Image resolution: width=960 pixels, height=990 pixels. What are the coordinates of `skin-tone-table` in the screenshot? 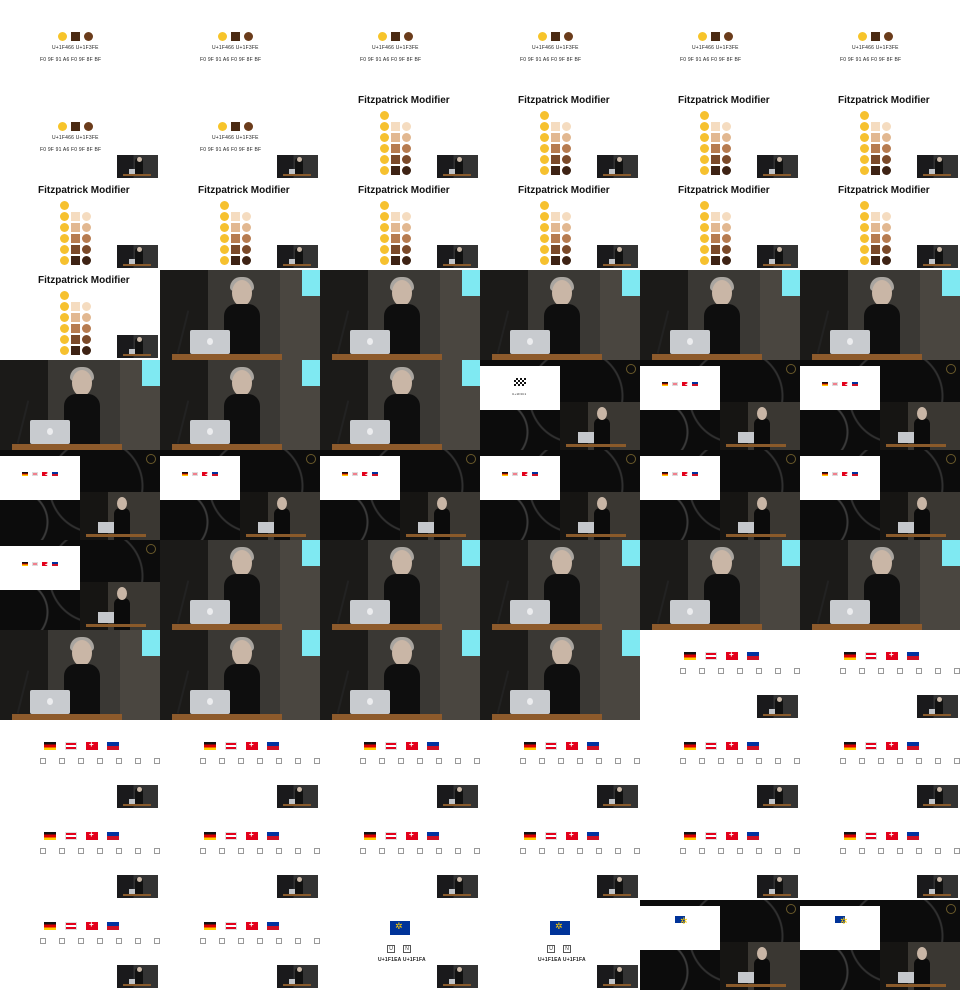 It's located at (555, 233).